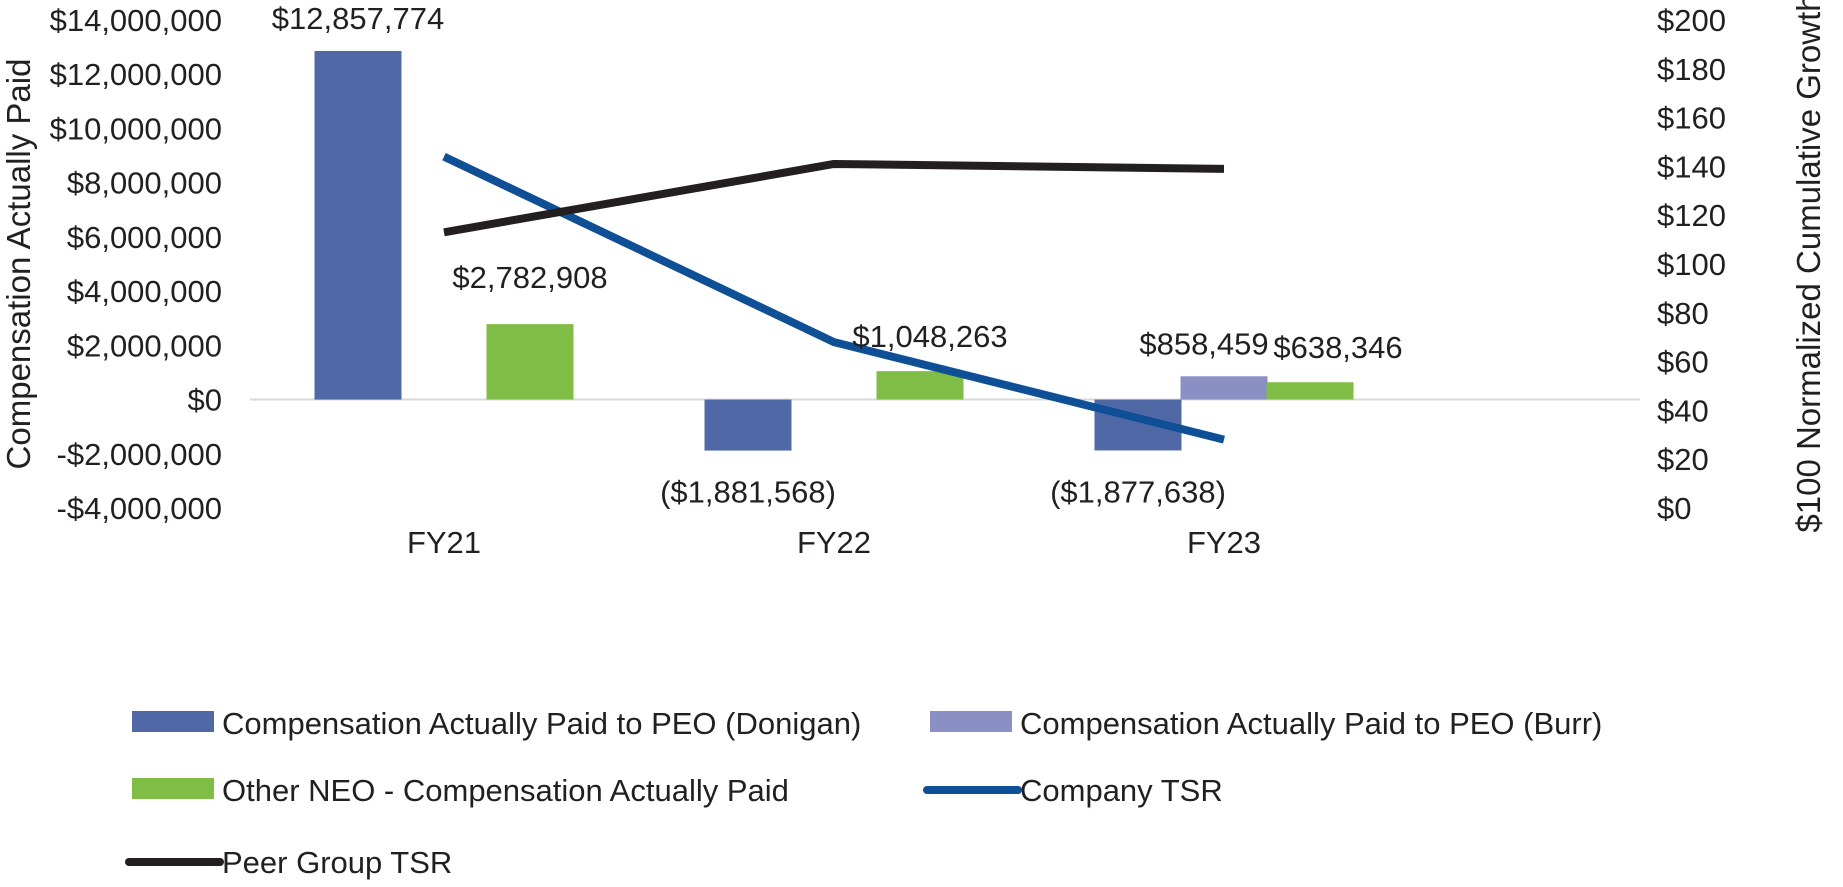  What do you see at coordinates (1691, 118) in the screenshot?
I see `right-axis-tick-label: $160` at bounding box center [1691, 118].